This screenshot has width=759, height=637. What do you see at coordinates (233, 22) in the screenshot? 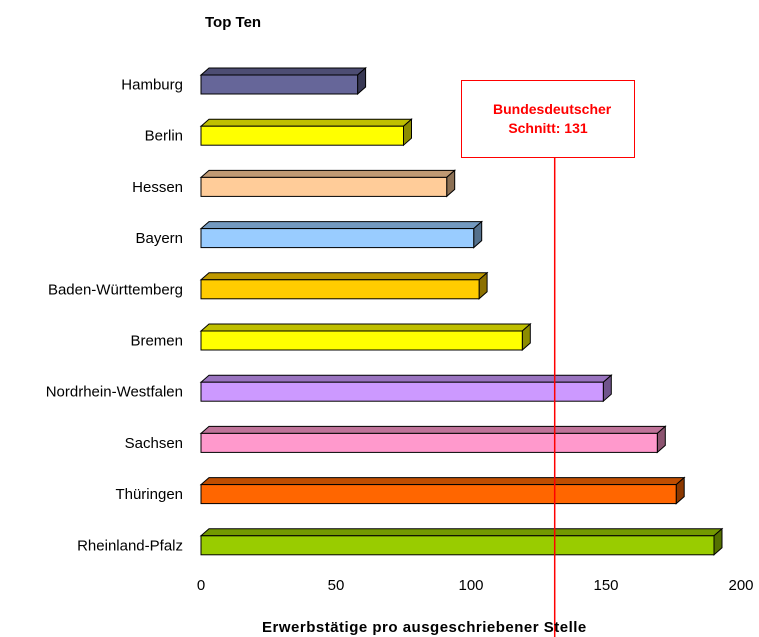
I see `chart-title: Top Ten` at bounding box center [233, 22].